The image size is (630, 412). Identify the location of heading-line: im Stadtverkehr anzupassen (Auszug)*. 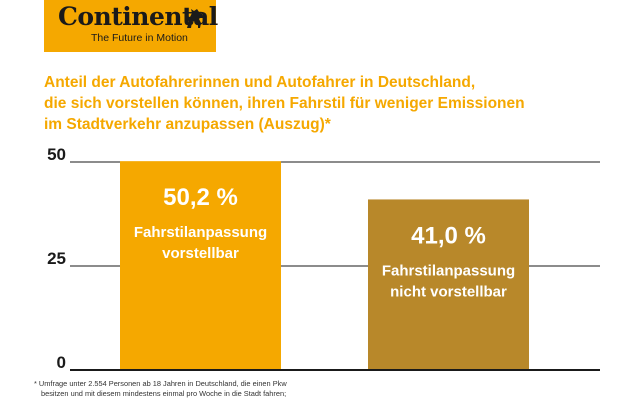
(187, 124).